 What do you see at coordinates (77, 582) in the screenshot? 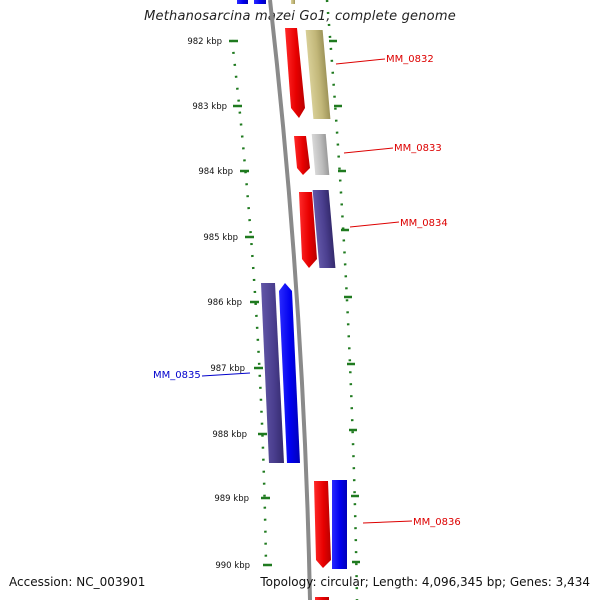
I see `accession-label: Accession: NC_003901` at bounding box center [77, 582].